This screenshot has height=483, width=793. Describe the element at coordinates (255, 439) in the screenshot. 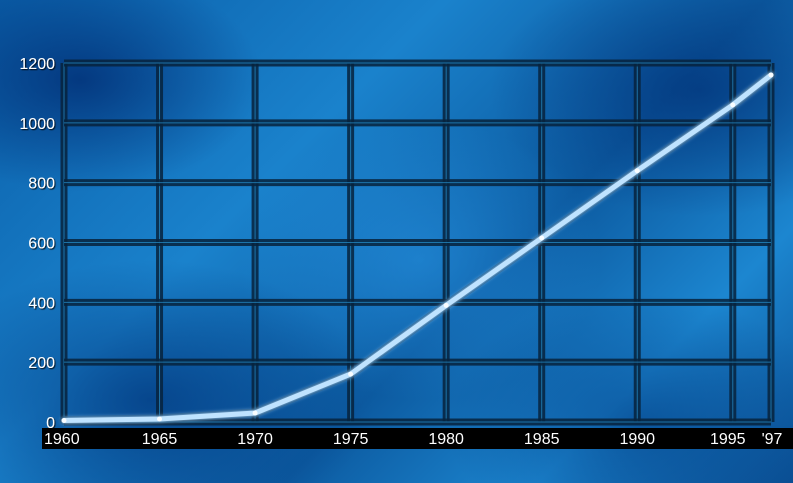

I see `x-tick-label: 1970` at that location.